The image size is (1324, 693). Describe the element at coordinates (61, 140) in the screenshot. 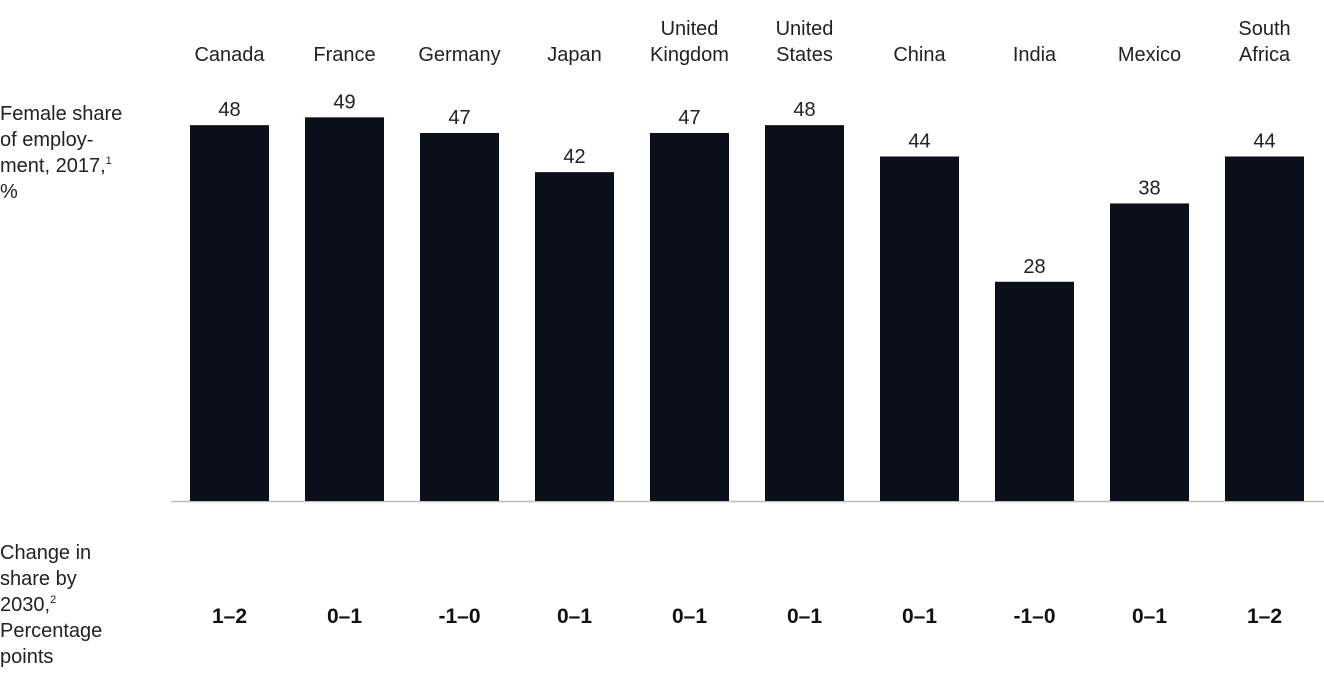

I see `employment-label-text: Female share of employ-ment, 2017,` at that location.